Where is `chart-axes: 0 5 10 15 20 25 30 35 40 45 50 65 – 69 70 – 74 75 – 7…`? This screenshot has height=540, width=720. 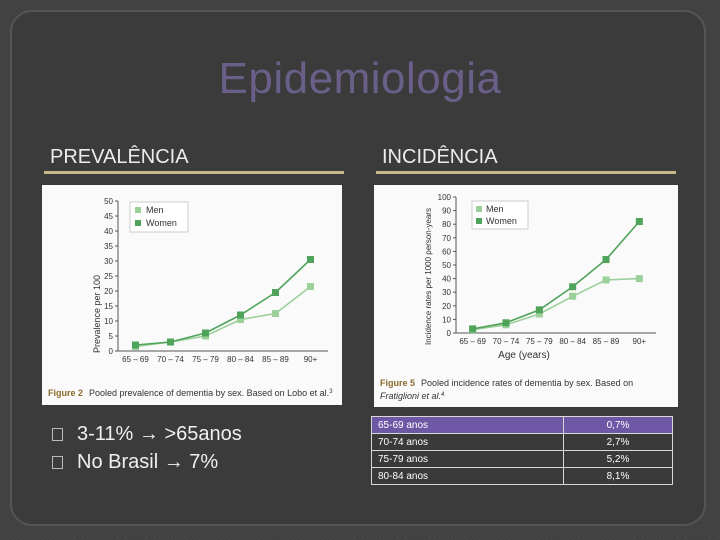
chart-axes: 0 5 10 15 20 25 30 35 40 45 50 65 – 69 70 – 74 75 – 7… is located at coordinates (216, 280).